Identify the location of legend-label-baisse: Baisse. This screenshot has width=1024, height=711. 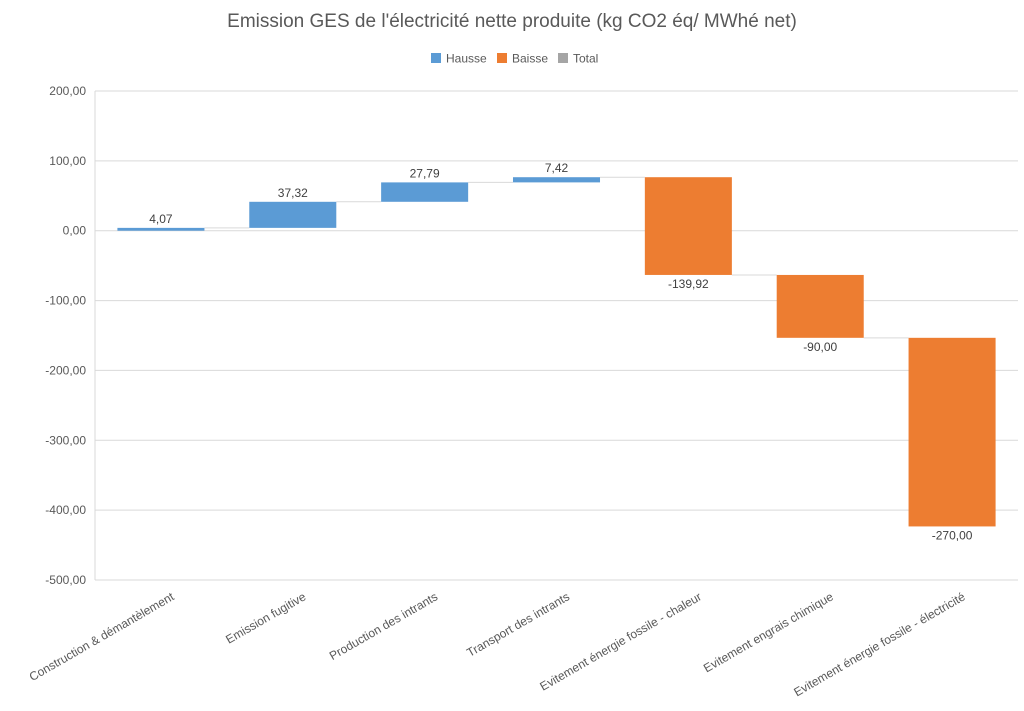
(530, 59).